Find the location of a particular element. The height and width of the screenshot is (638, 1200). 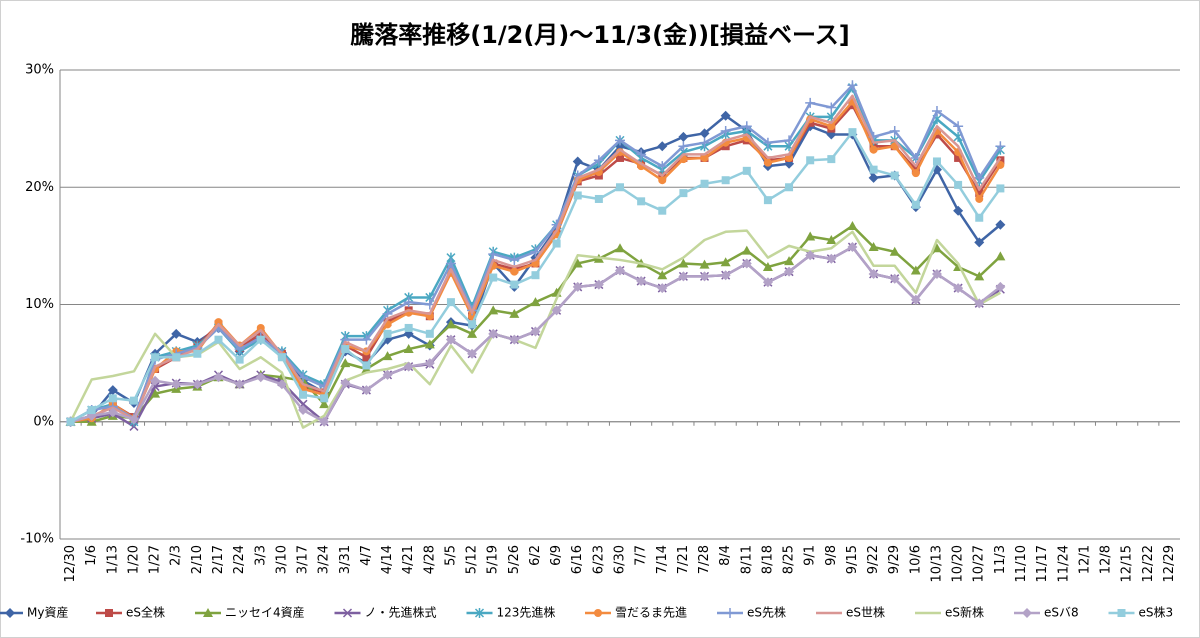

x-tick-label: 6/30 is located at coordinates (620, 559).